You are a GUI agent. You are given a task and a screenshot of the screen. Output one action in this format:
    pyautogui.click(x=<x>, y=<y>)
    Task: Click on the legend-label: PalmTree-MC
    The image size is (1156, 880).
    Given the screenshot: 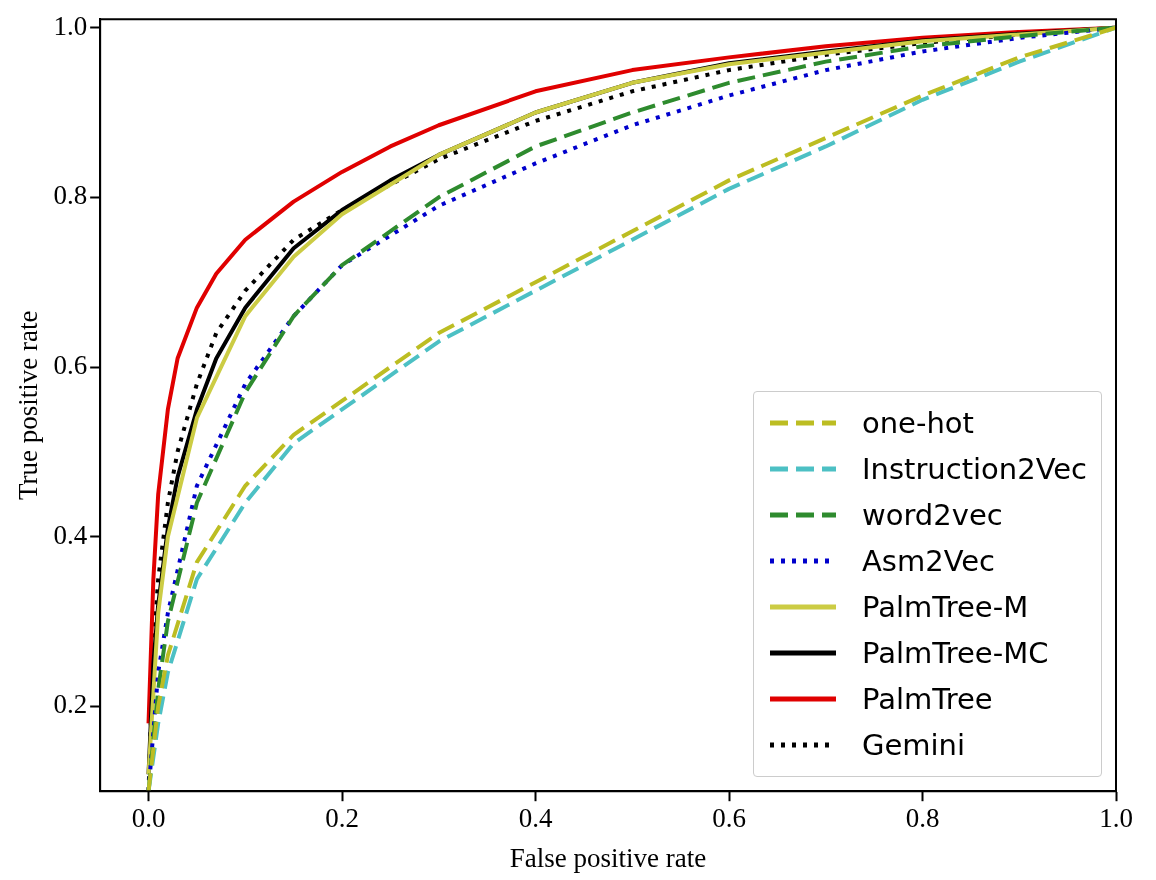 What is the action you would take?
    pyautogui.click(x=955, y=653)
    